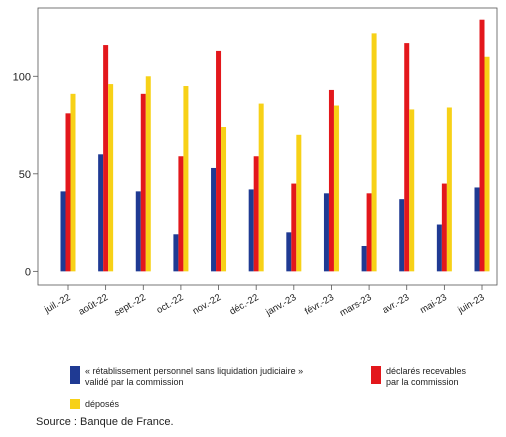 Image resolution: width=506 pixels, height=437 pixels. What do you see at coordinates (75, 375) in the screenshot?
I see `legend-swatch-validated` at bounding box center [75, 375].